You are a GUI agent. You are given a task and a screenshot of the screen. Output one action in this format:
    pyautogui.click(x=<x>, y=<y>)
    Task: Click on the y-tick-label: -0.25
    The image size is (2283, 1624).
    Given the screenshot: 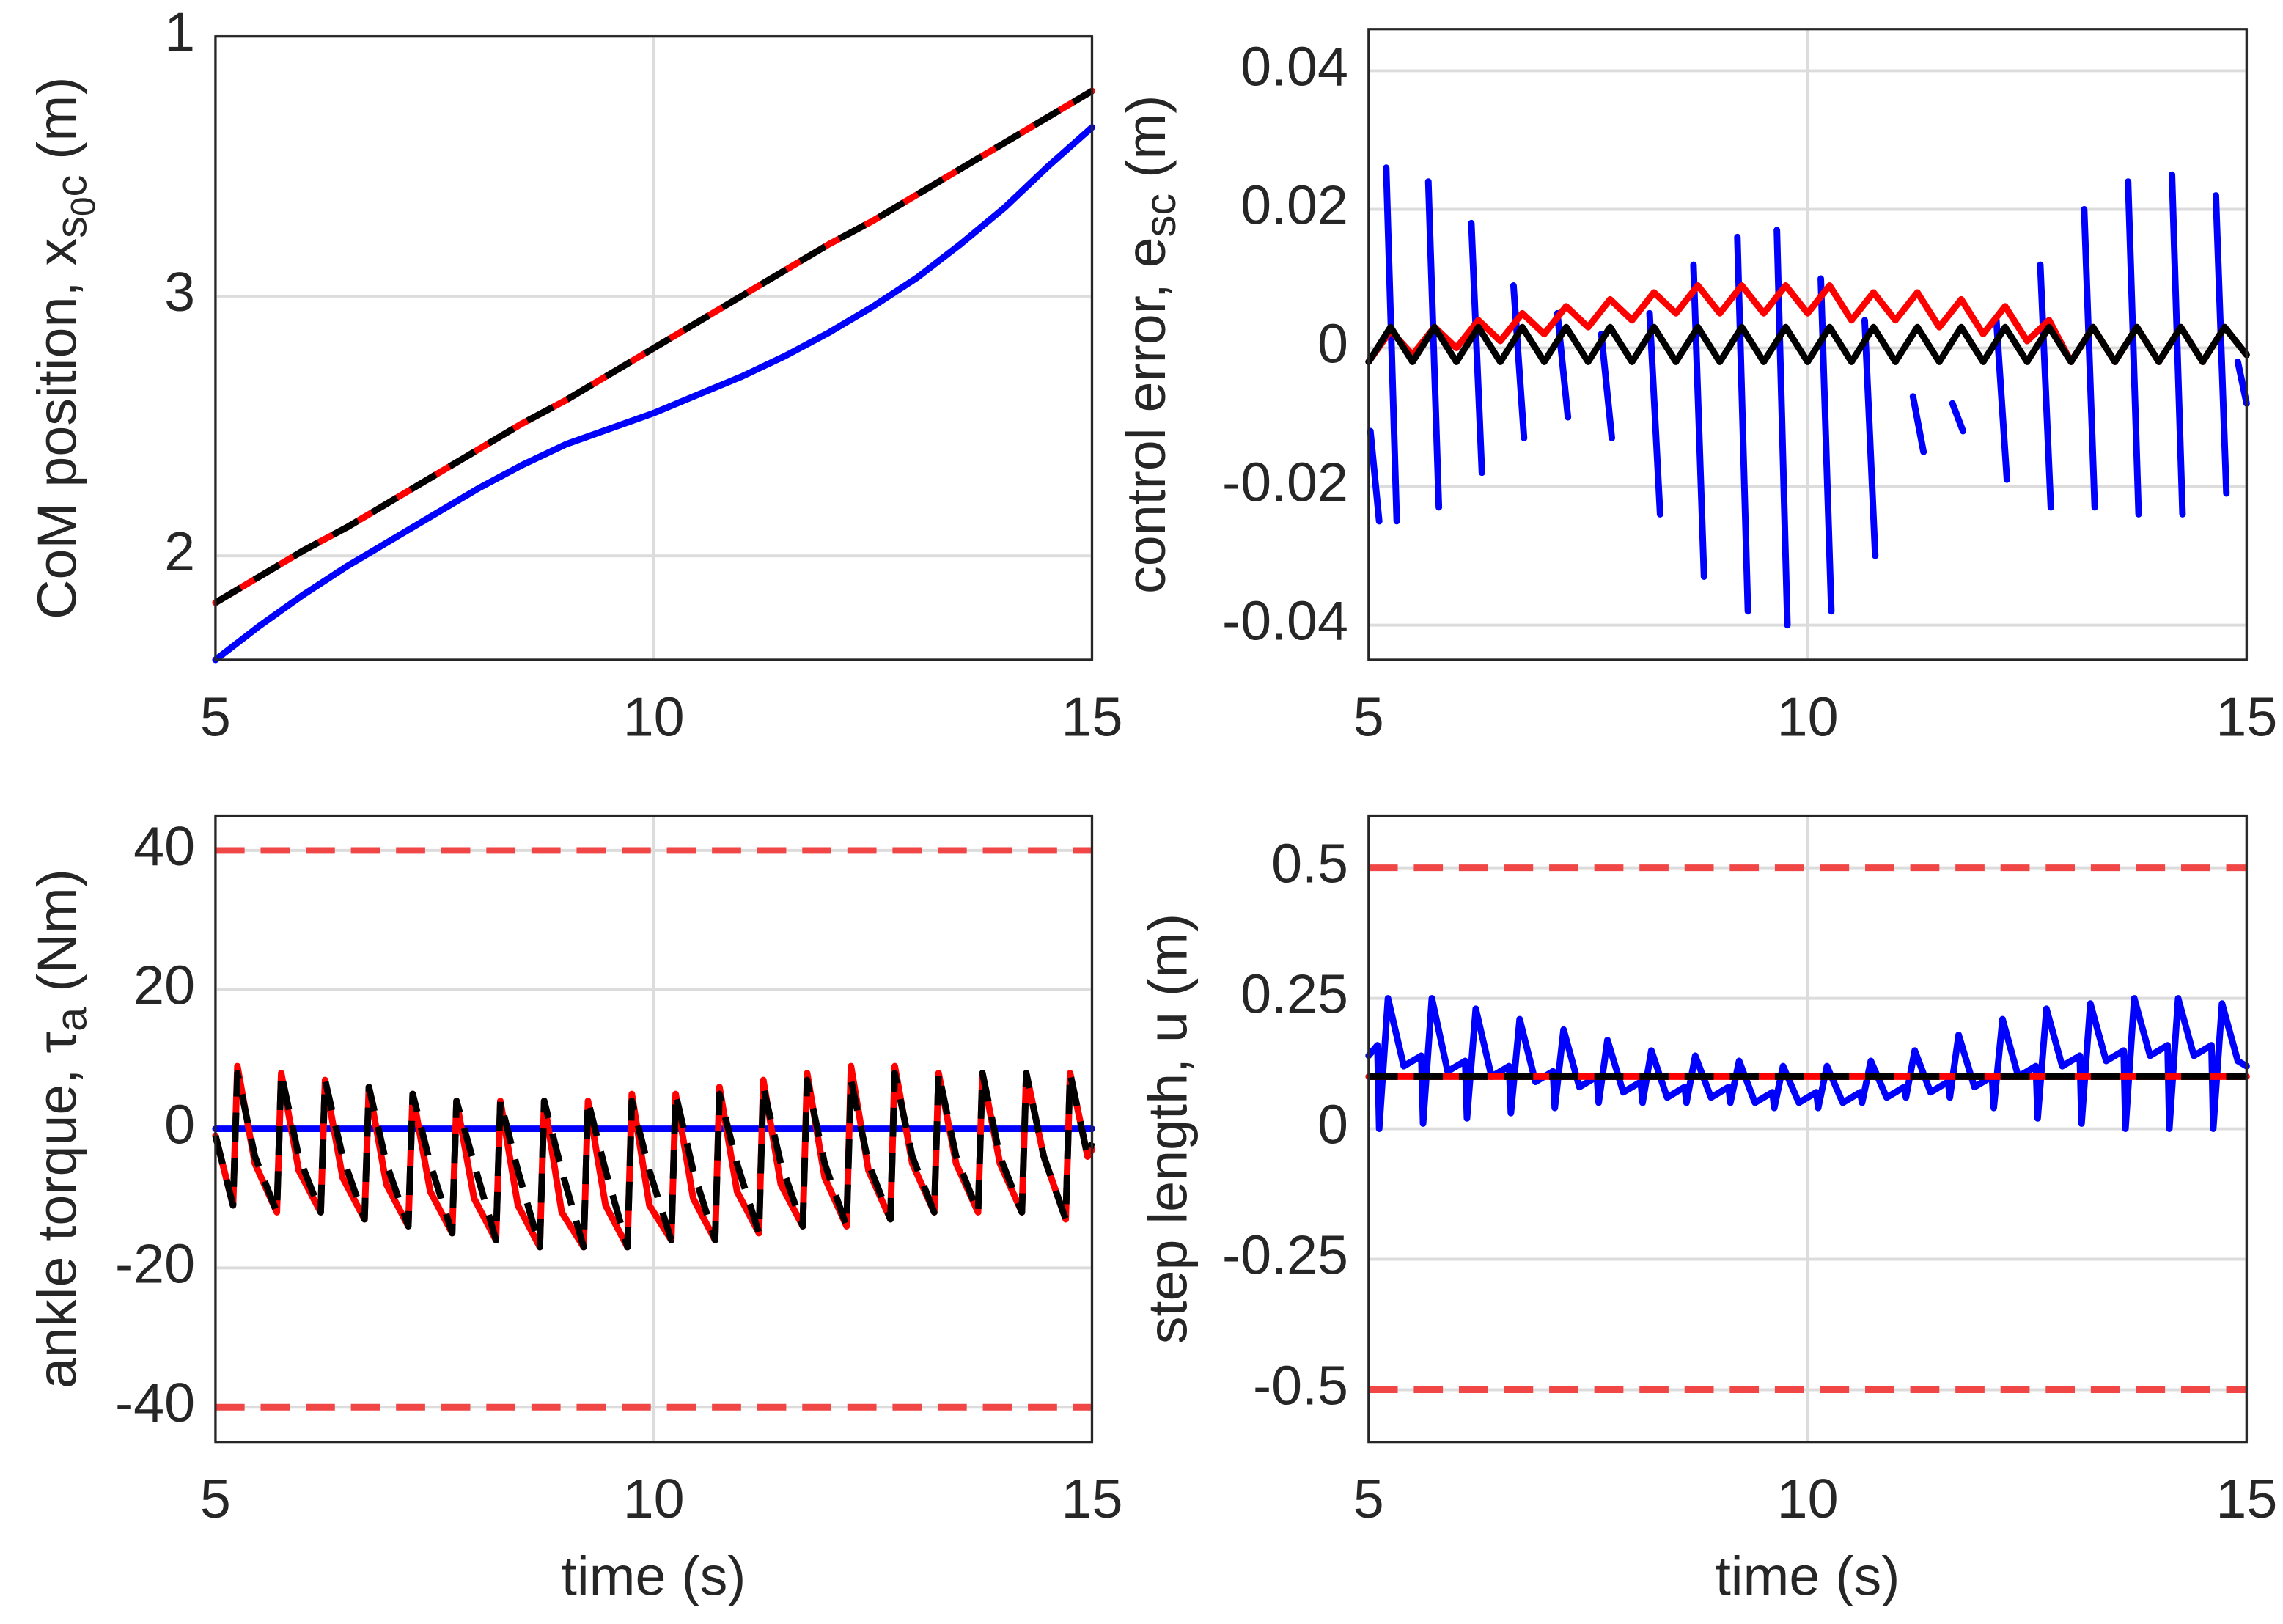 What is the action you would take?
    pyautogui.click(x=1285, y=1254)
    